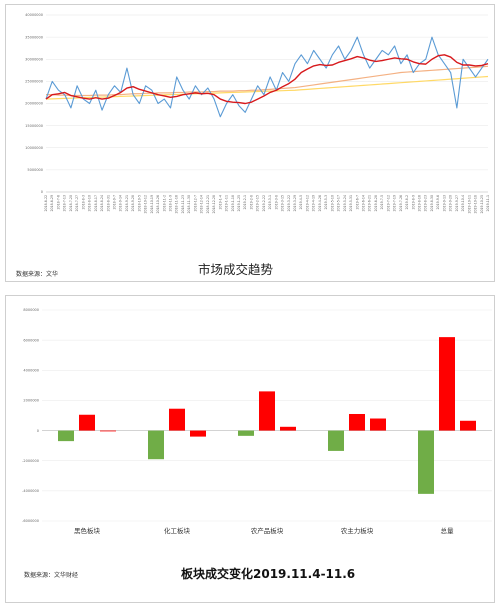 The width and height of the screenshot is (500, 611). Describe the element at coordinates (332, 203) in the screenshot. I see `x-tick-label: 2019-5-10` at that location.